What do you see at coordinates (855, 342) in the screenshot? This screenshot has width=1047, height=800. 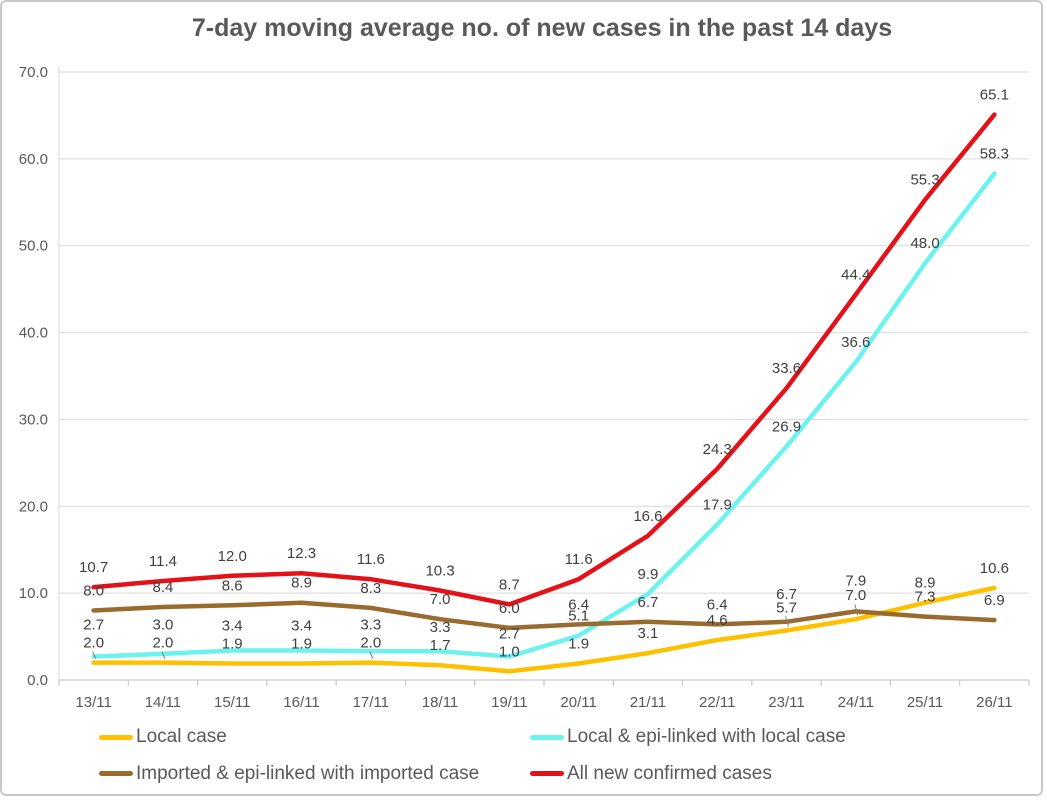 I see `data-label-local-epi-linked-with-local-case: 36.6` at bounding box center [855, 342].